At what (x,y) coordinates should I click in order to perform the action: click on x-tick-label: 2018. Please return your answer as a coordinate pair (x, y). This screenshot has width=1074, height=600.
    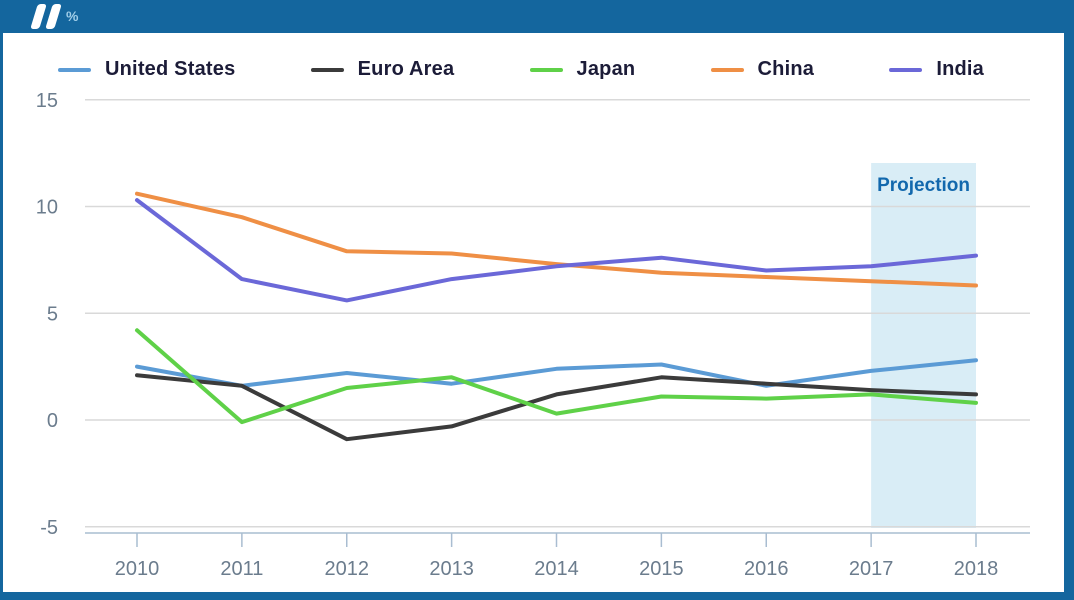
    Looking at the image, I should click on (976, 569).